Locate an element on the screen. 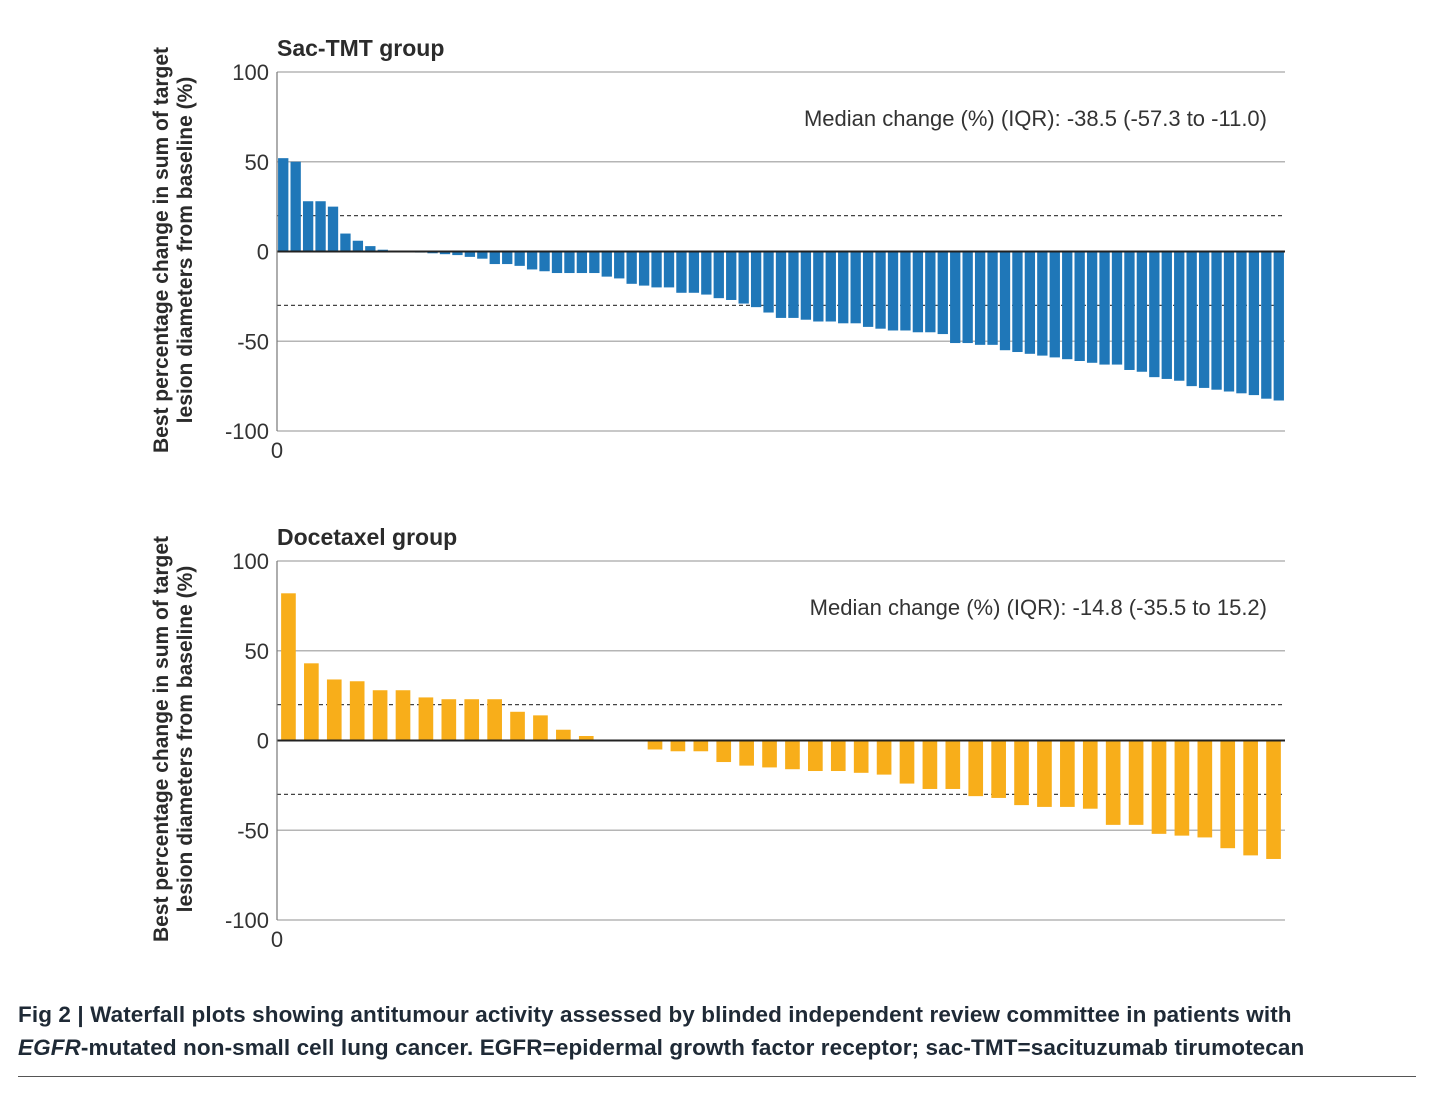 The height and width of the screenshot is (1095, 1430). sac-y-tick-label: -100 is located at coordinates (247, 431).